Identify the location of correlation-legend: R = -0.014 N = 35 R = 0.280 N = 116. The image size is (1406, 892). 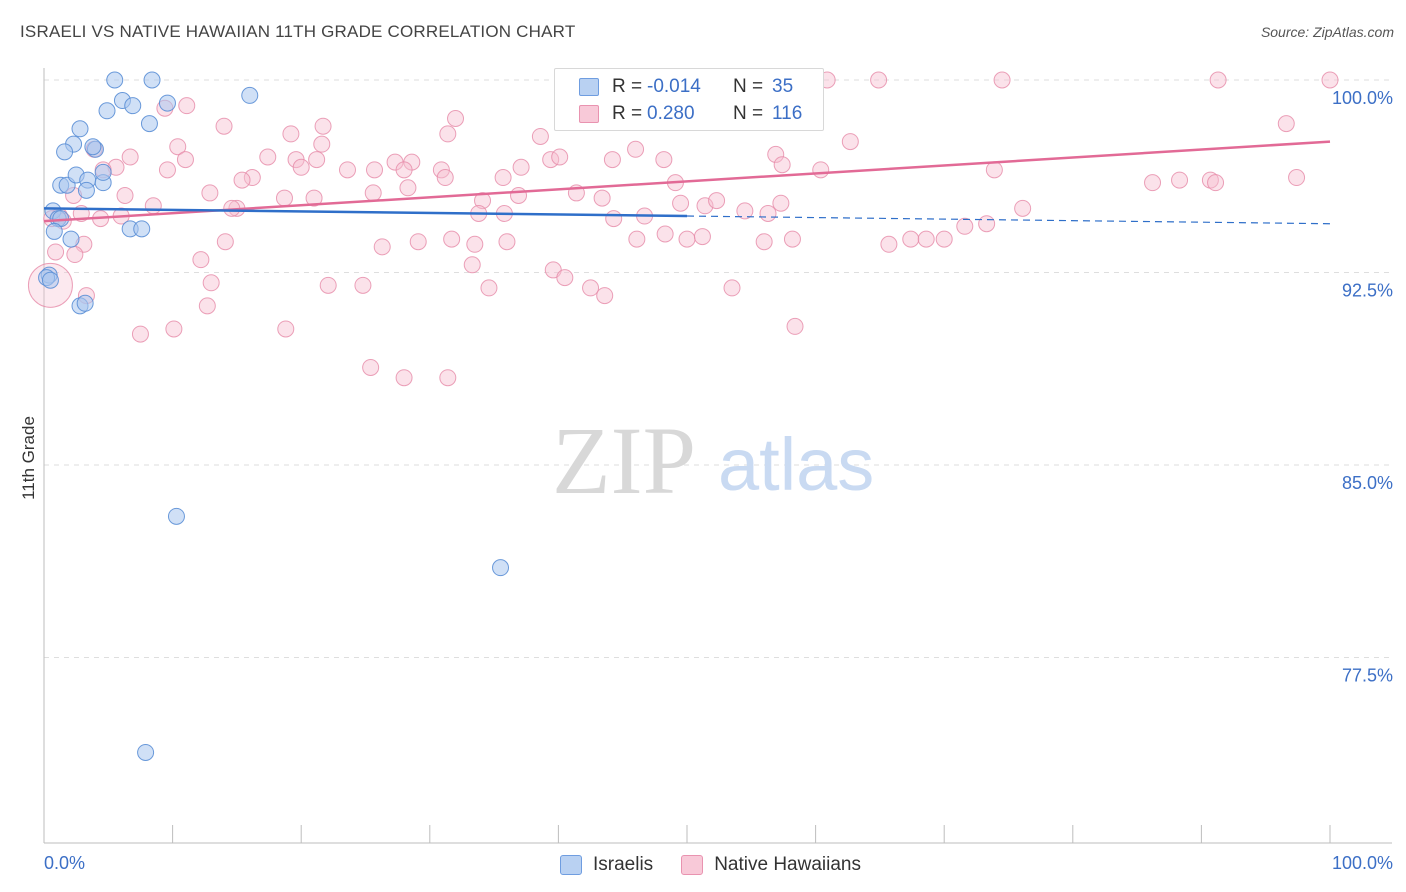
(689, 99).